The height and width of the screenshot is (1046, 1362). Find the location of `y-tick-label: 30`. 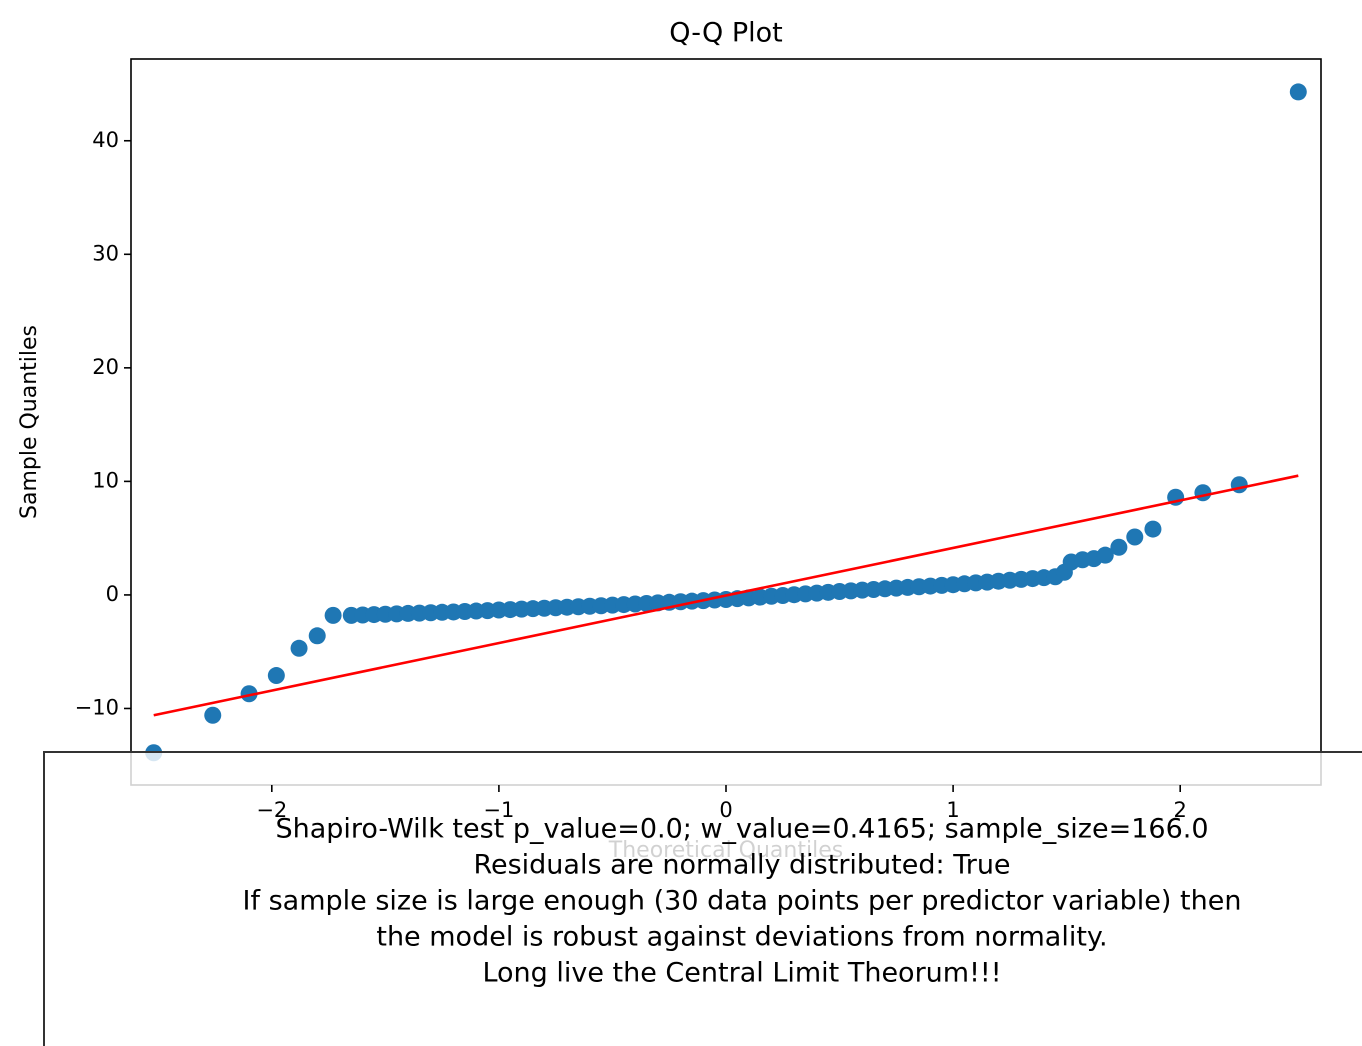

y-tick-label: 30 is located at coordinates (105, 253).